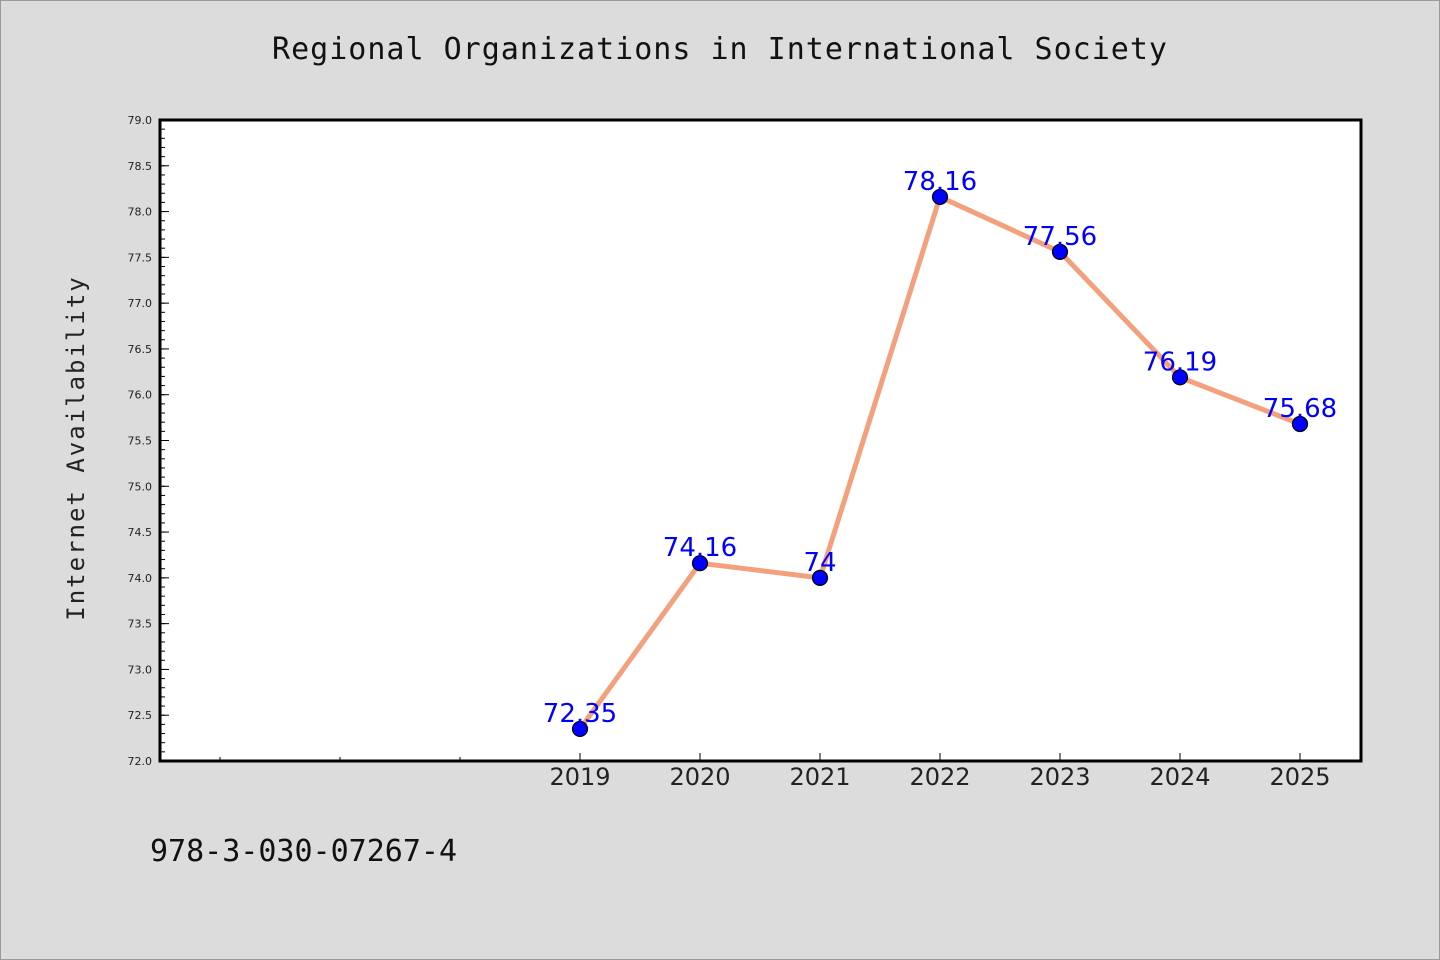 The width and height of the screenshot is (1440, 960). Describe the element at coordinates (579, 777) in the screenshot. I see `x-tick-label: 2019` at that location.